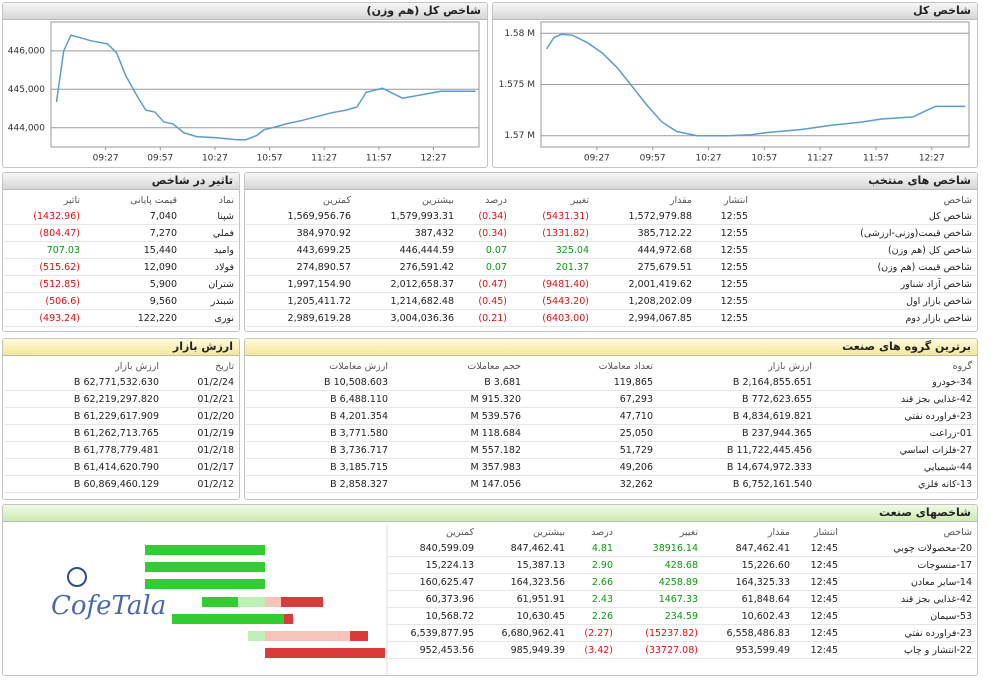 This screenshot has width=991, height=680. What do you see at coordinates (523, 633) in the screenshot?
I see `table-cell: 6,680,962.41` at bounding box center [523, 633].